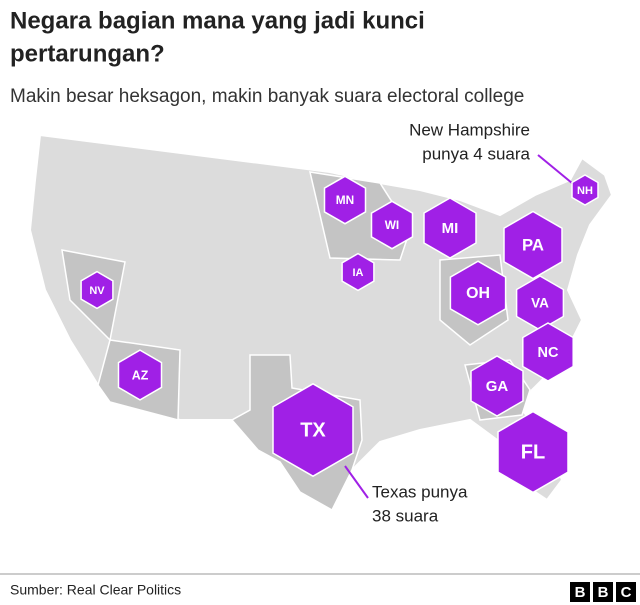  I want to click on state-label: NC, so click(548, 353).